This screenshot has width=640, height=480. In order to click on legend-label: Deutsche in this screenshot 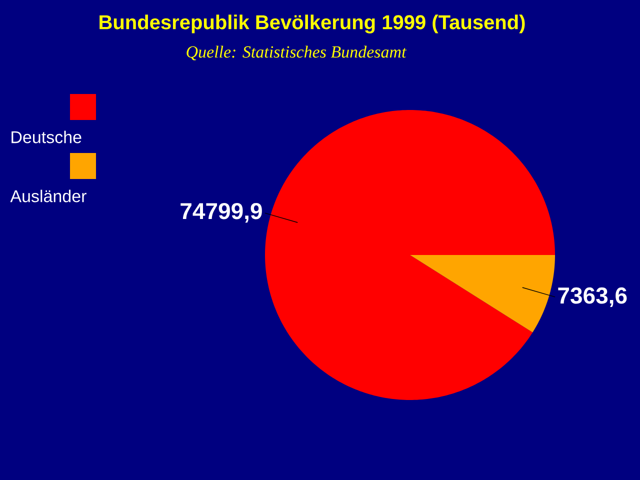, I will do `click(47, 137)`.